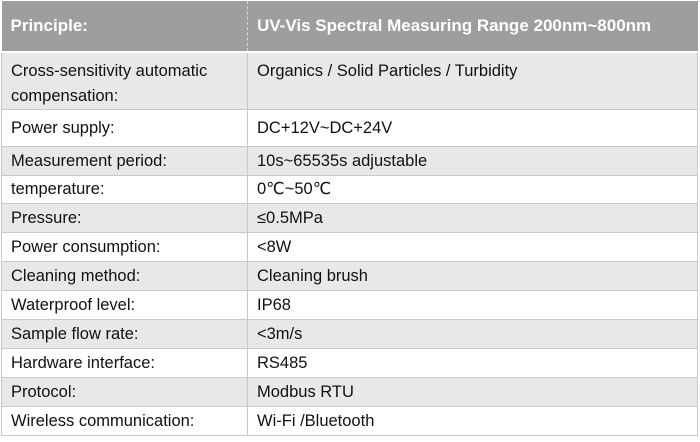 Image resolution: width=700 pixels, height=442 pixels. Describe the element at coordinates (124, 392) in the screenshot. I see `row-label: Protocol:` at that location.